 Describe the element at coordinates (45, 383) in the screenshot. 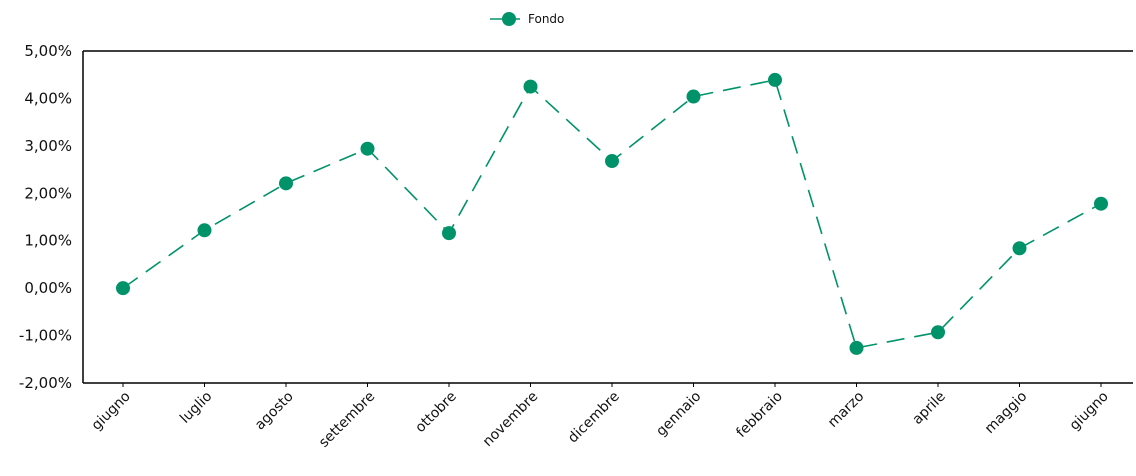

I see `y-tick-label: -2,00%` at that location.